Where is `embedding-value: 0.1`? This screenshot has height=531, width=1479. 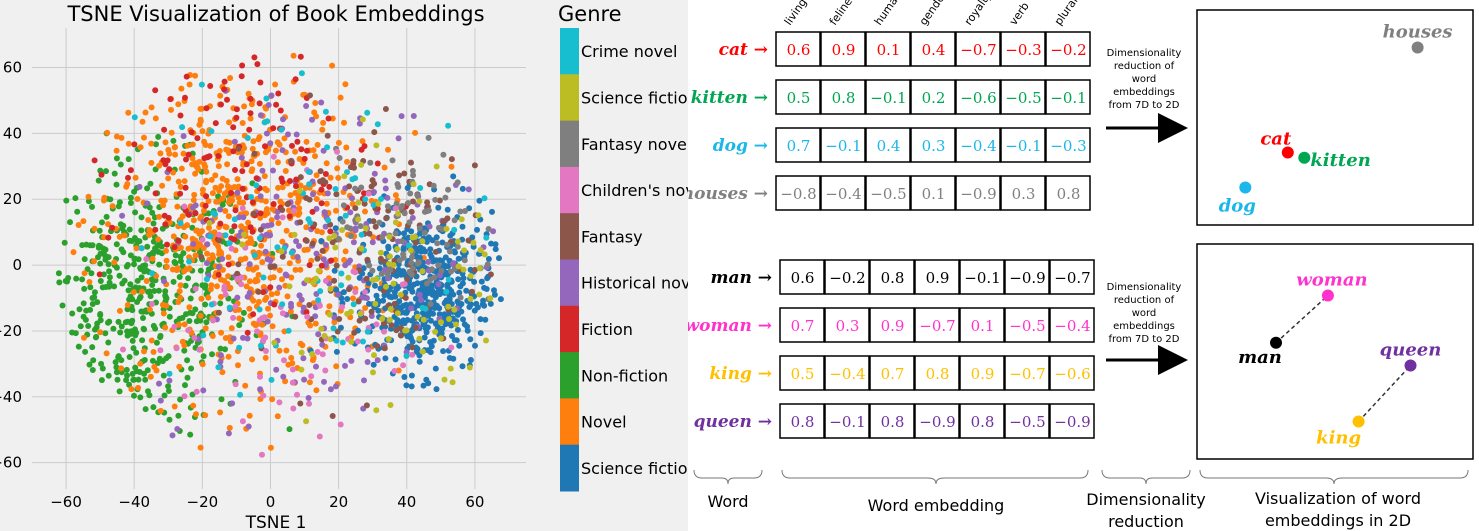 embedding-value: 0.1 is located at coordinates (889, 50).